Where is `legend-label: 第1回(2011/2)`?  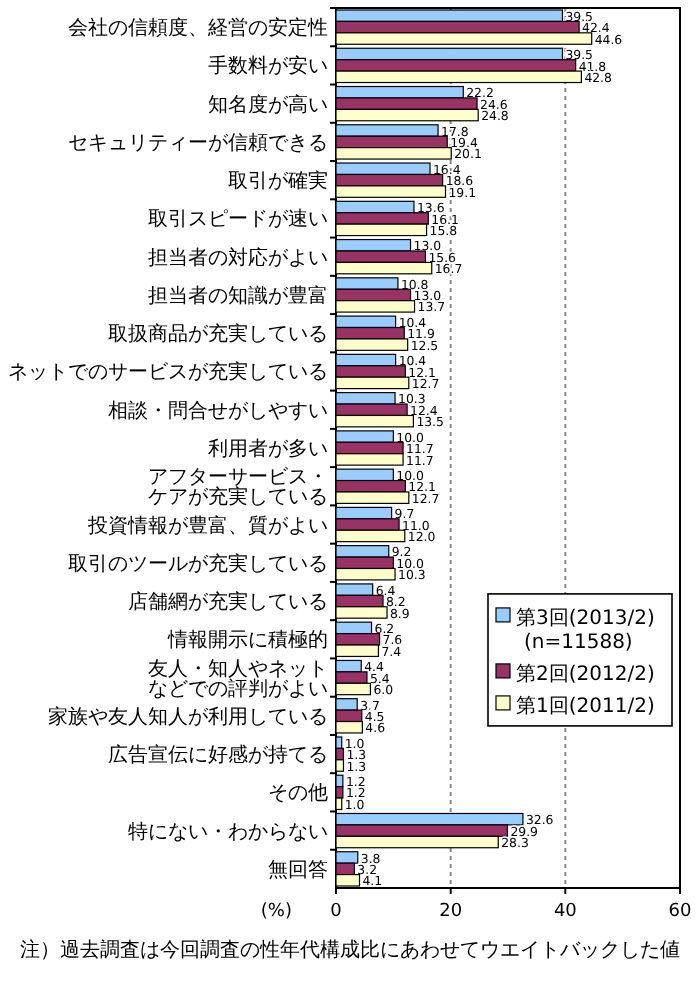 legend-label: 第1回(2011/2) is located at coordinates (585, 705).